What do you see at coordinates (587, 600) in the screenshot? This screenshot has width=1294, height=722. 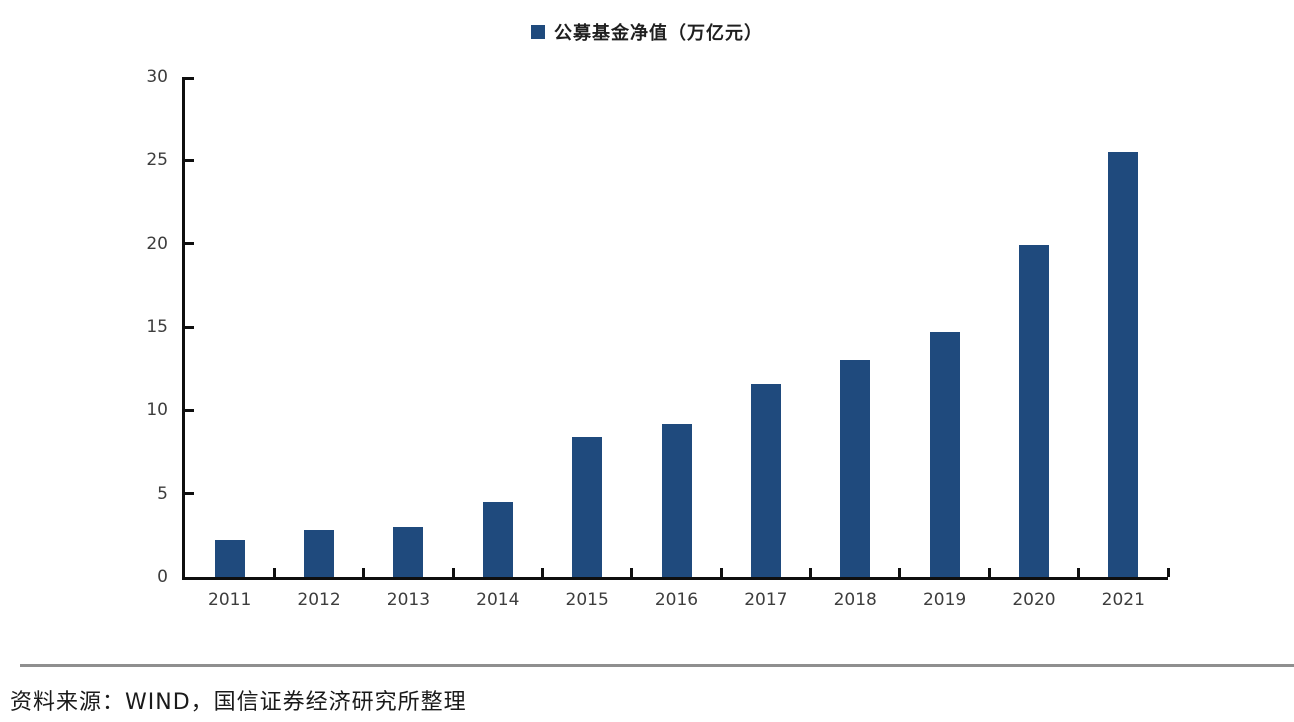 I see `x-tick-label: 2015` at bounding box center [587, 600].